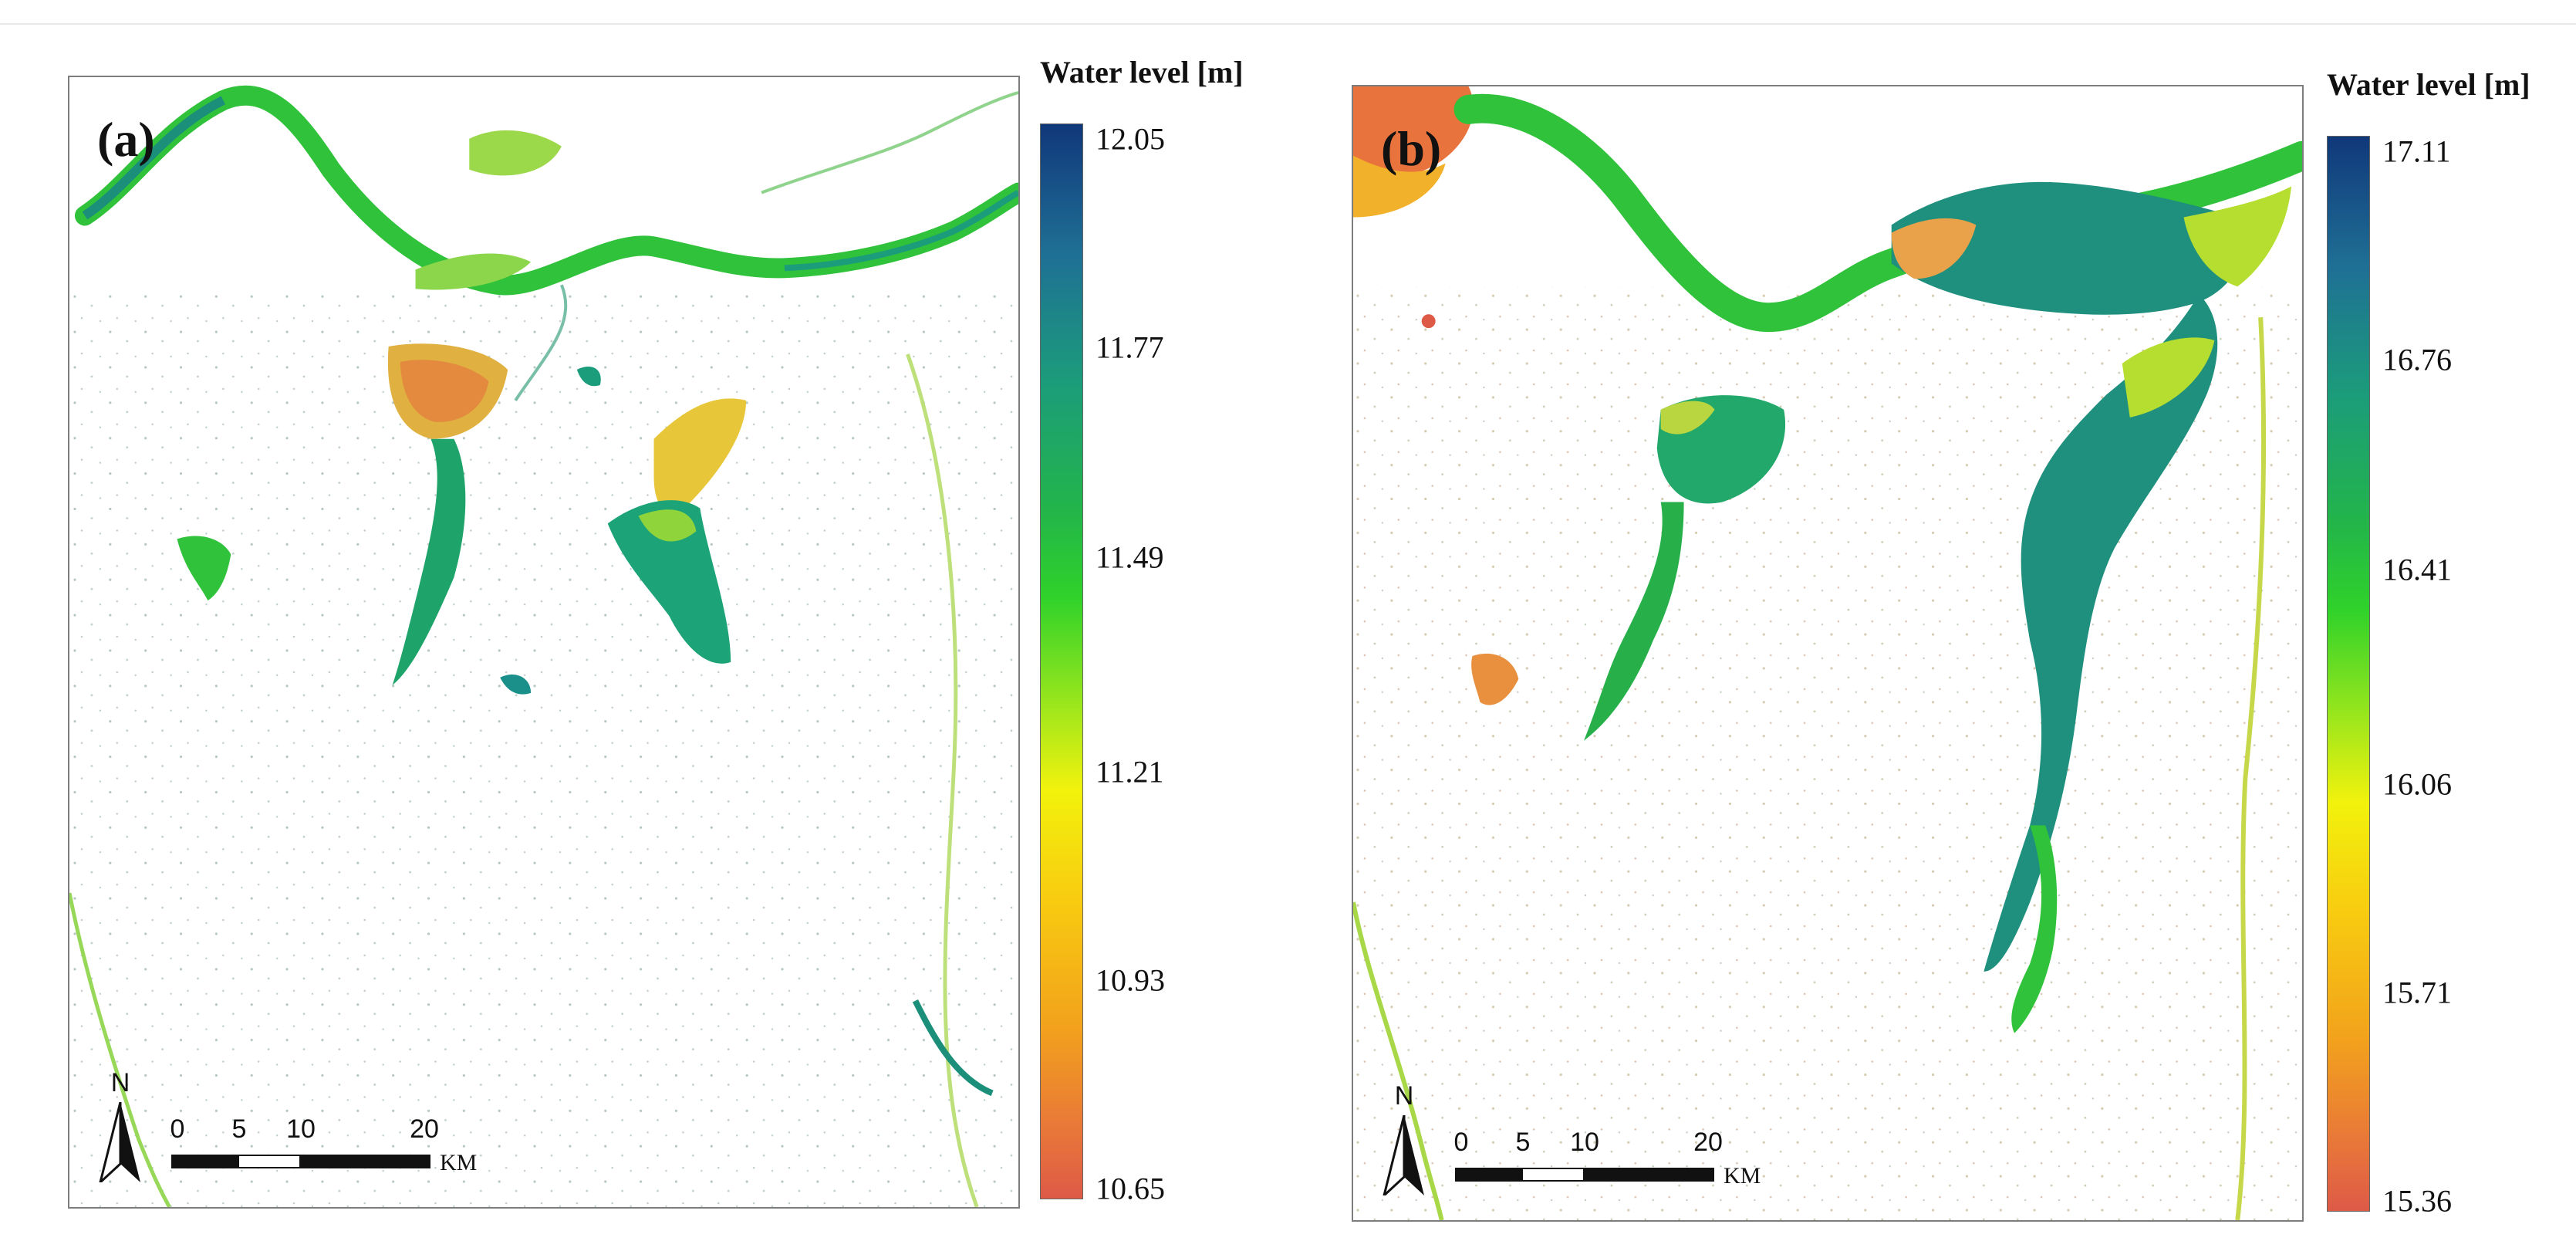 The image size is (2576, 1241). What do you see at coordinates (204, 569) in the screenshot?
I see `pond-west` at bounding box center [204, 569].